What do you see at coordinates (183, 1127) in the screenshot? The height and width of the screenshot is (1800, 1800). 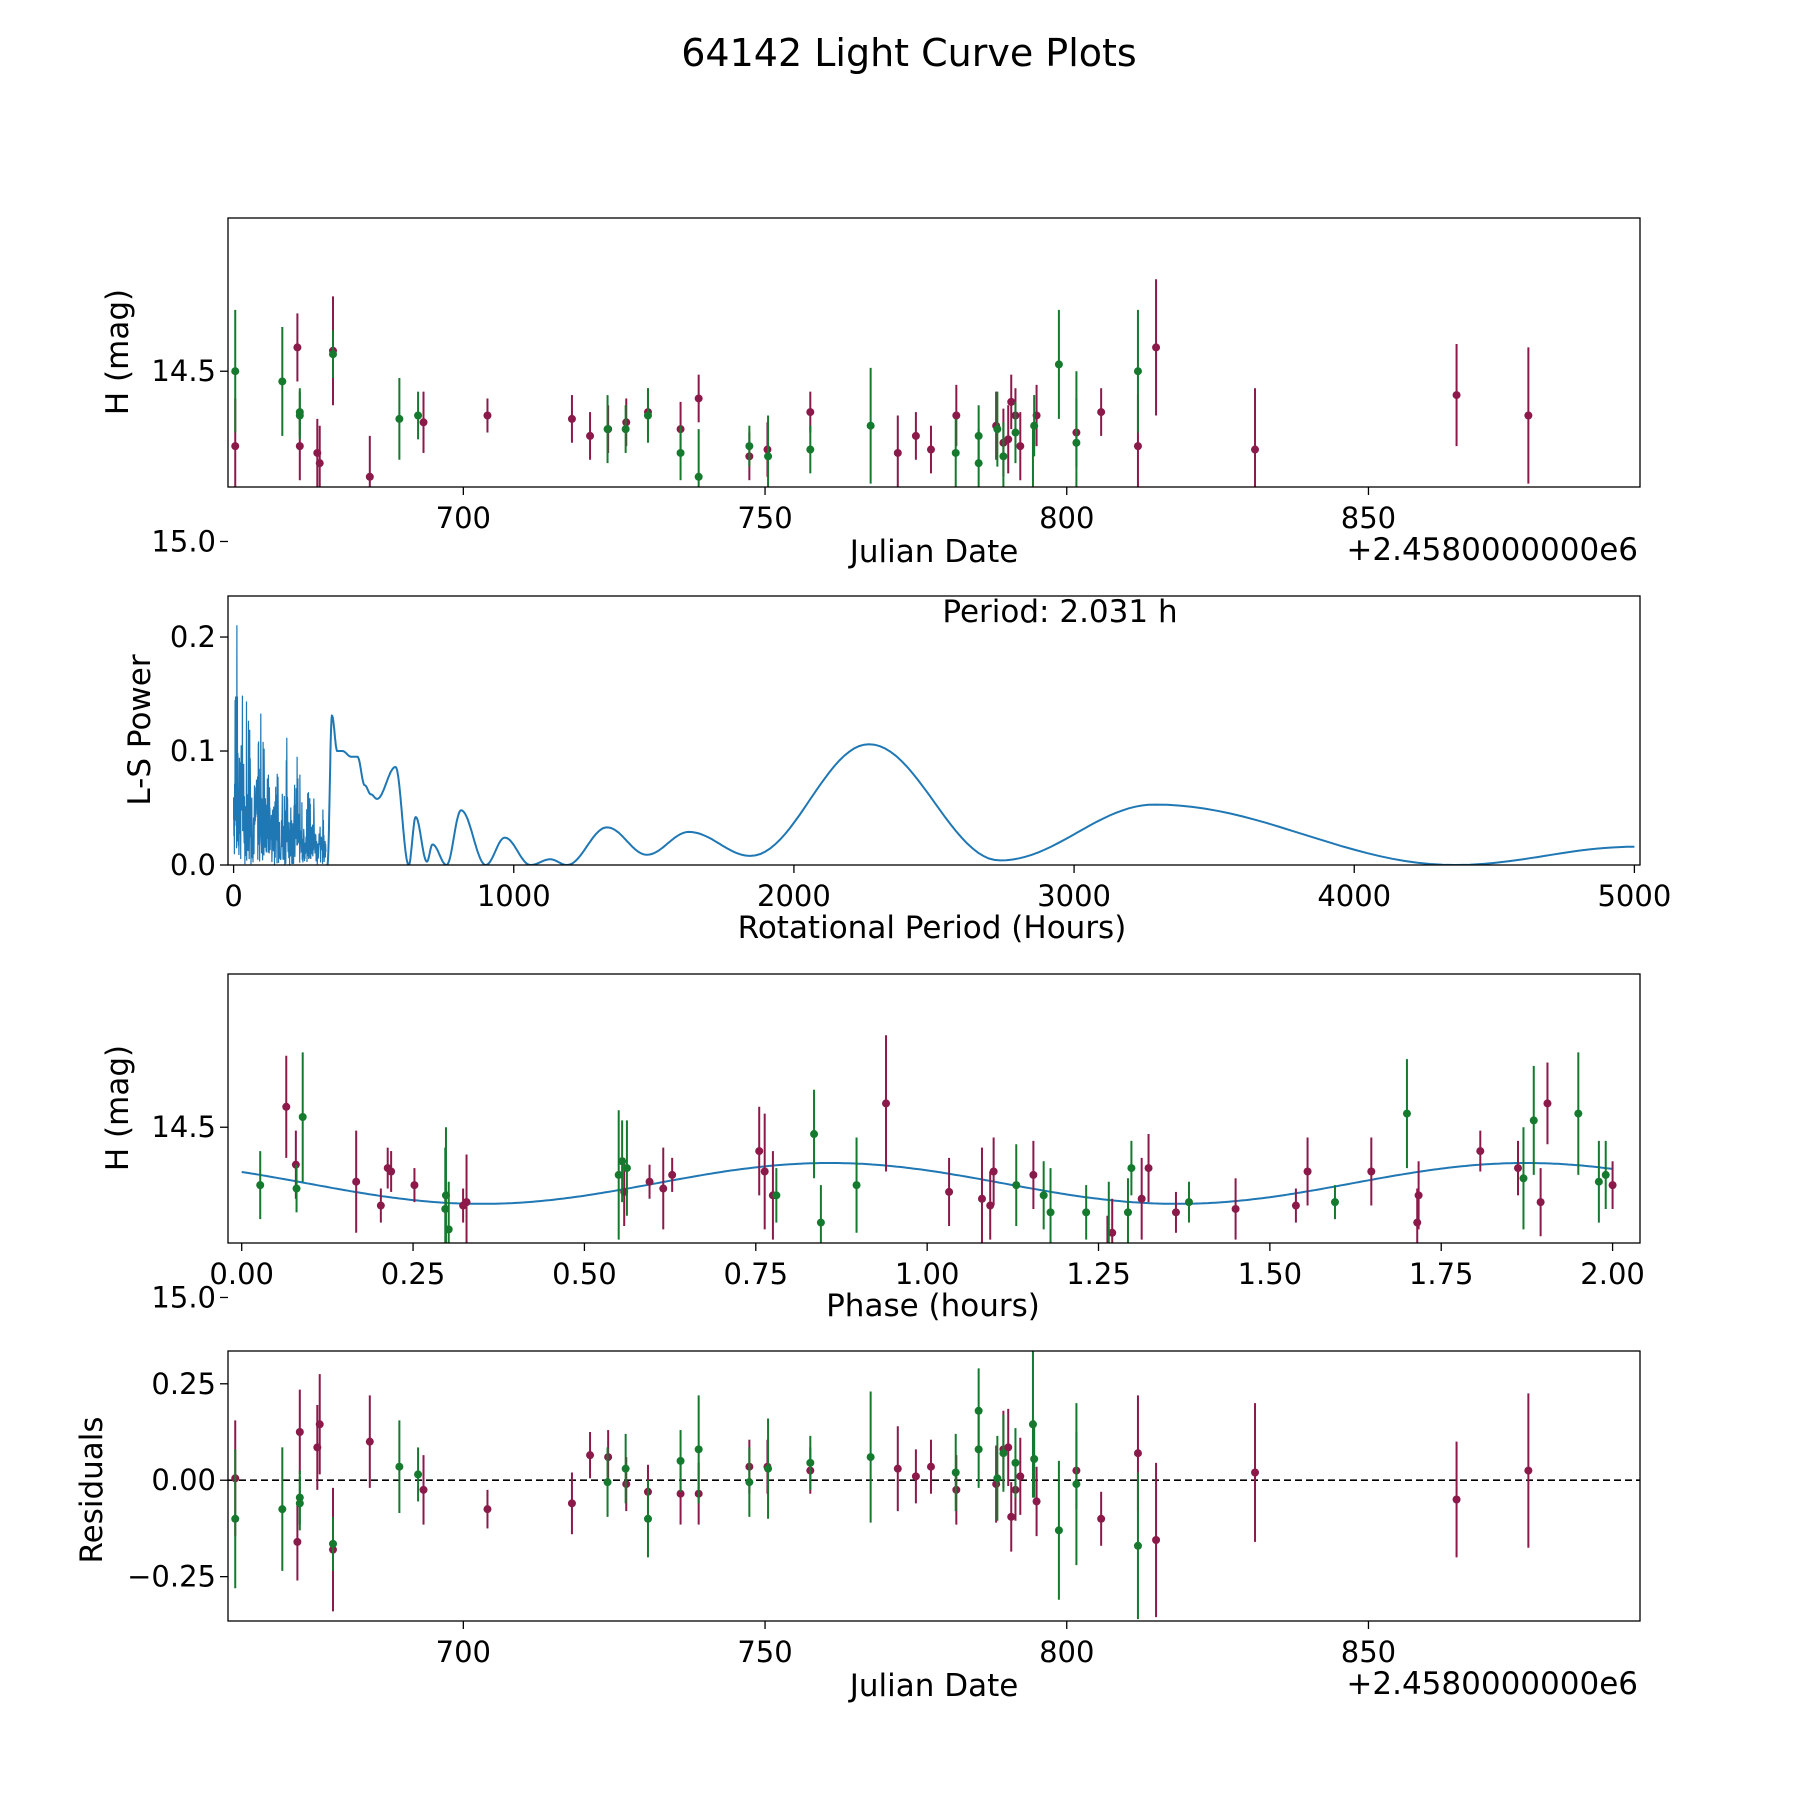 I see `y-tick-label: 14.5` at bounding box center [183, 1127].